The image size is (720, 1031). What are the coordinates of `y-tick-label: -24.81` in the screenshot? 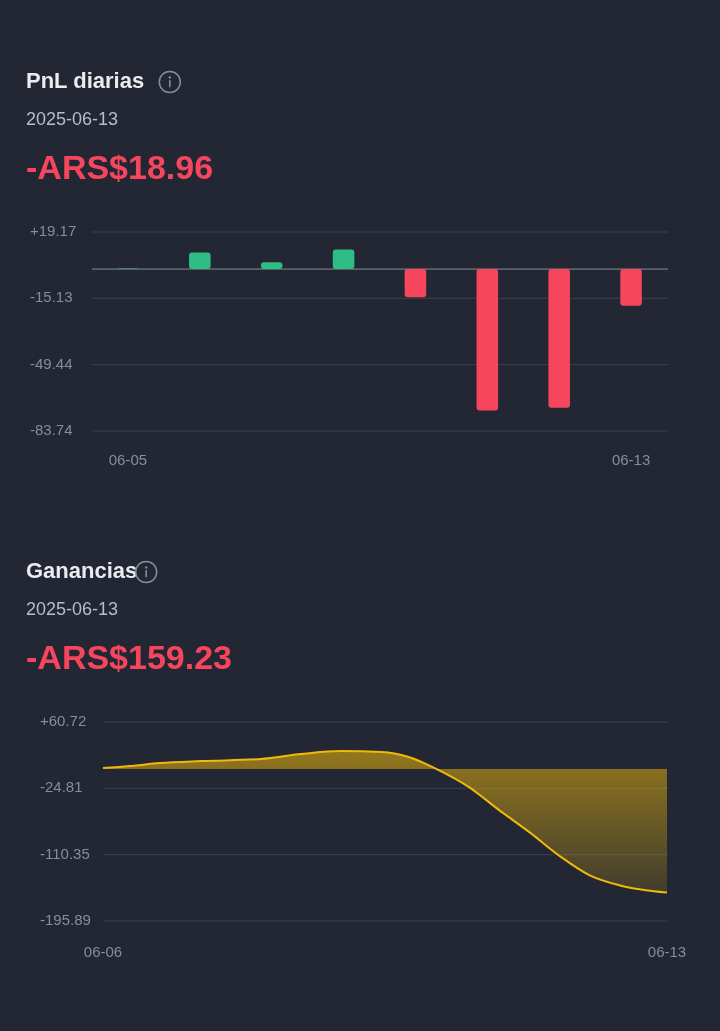 It's located at (61, 787).